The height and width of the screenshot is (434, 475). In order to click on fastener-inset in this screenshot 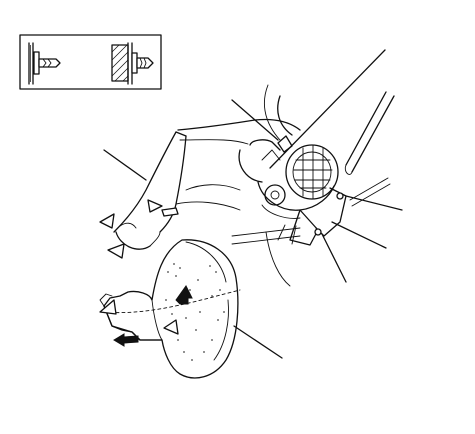, I will do `click(90, 62)`.